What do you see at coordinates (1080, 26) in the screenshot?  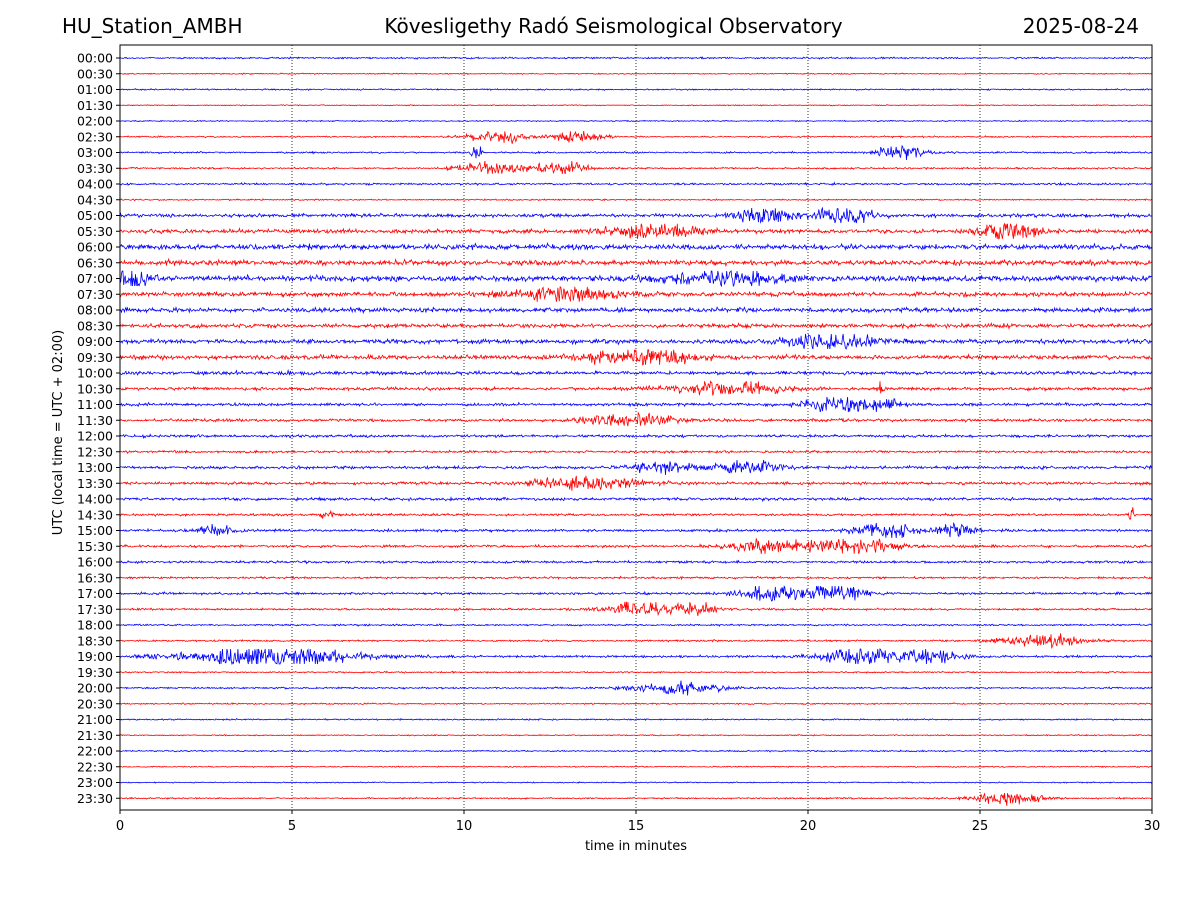 I see `date-title: 2025-08-24` at bounding box center [1080, 26].